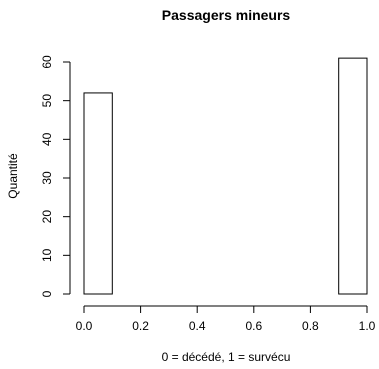  I want to click on y-tick-label: 20, so click(47, 217).